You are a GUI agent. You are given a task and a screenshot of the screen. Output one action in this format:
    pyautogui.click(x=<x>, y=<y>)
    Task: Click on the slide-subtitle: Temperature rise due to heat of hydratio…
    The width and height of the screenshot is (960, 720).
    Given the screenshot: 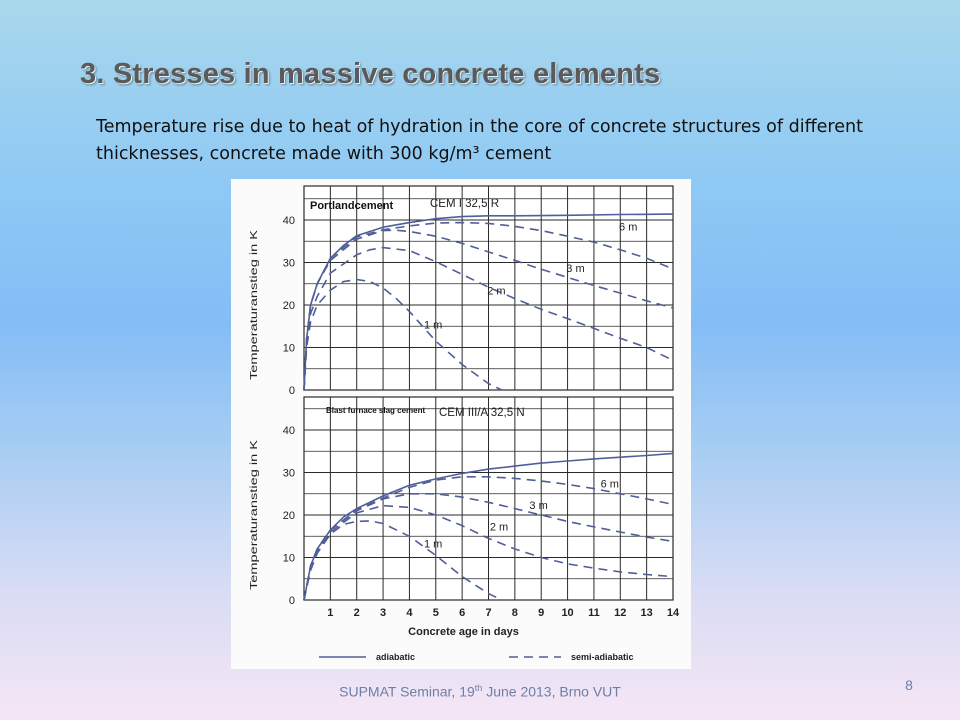 What is the action you would take?
    pyautogui.click(x=479, y=140)
    